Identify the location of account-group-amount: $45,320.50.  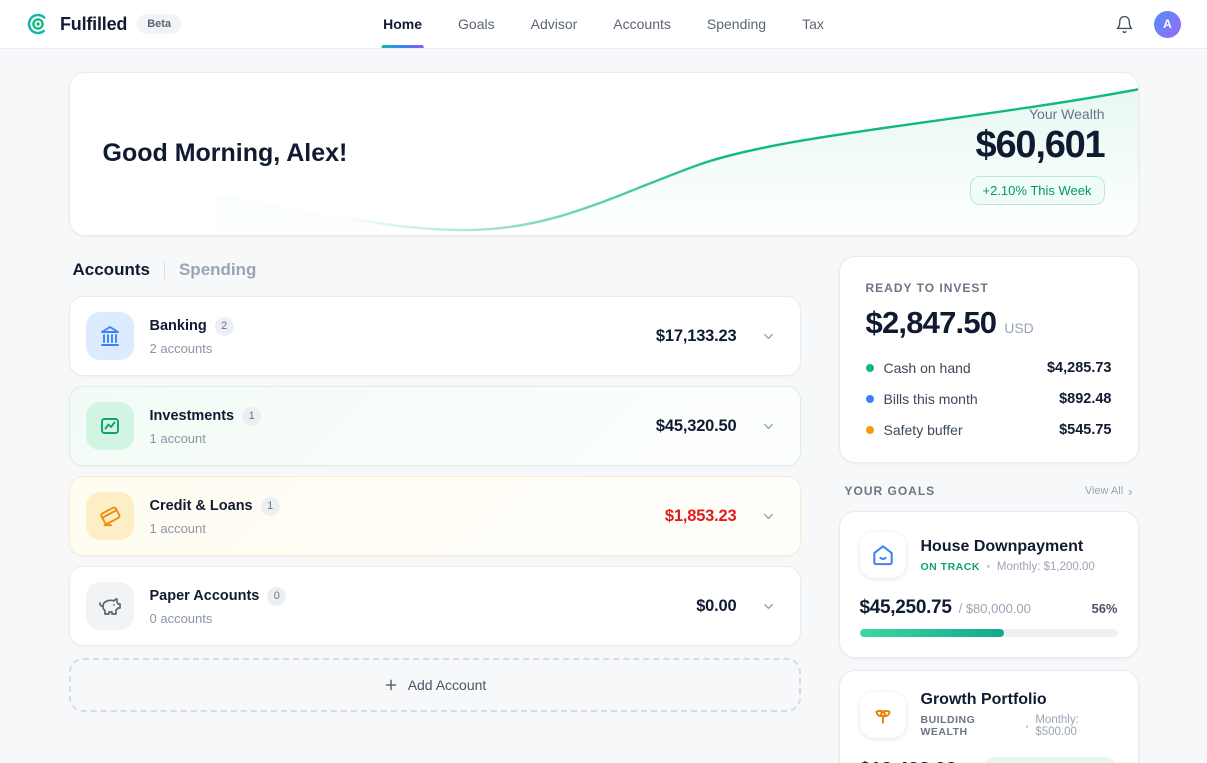
(696, 425).